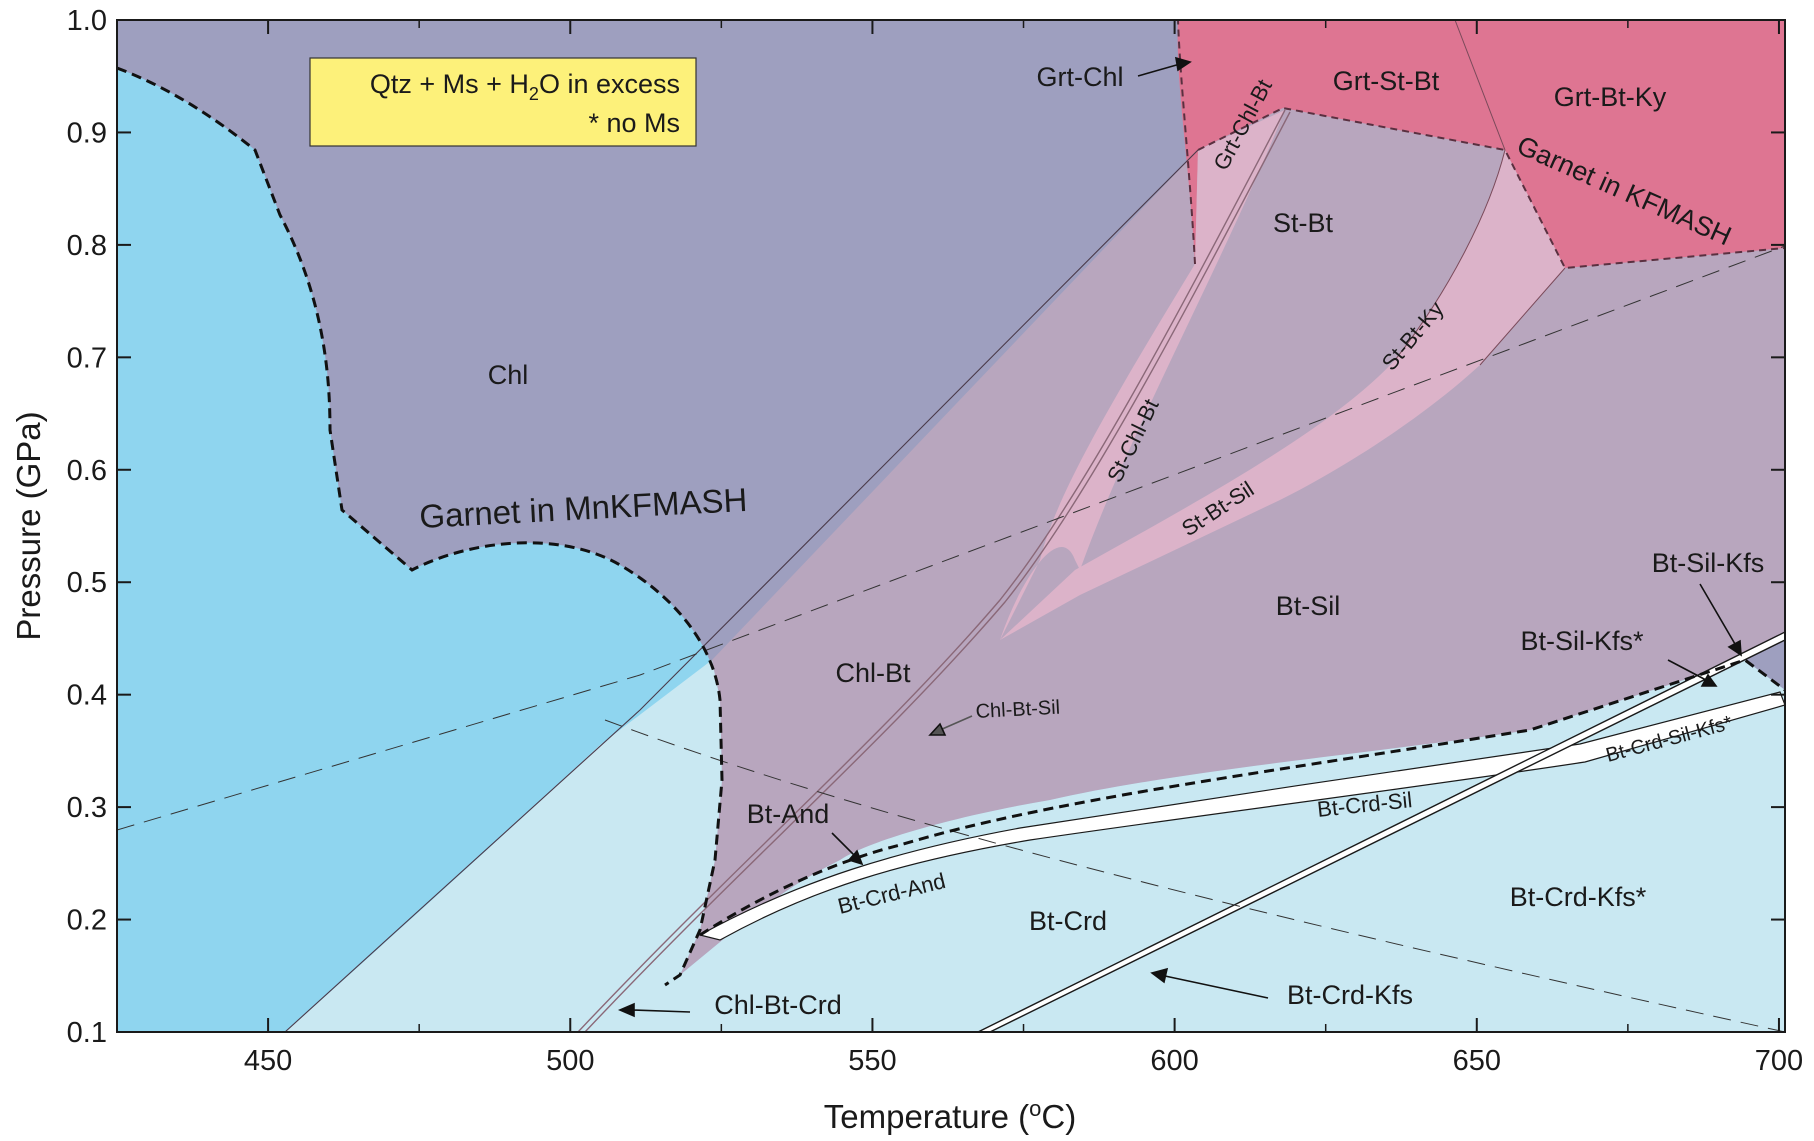 This screenshot has width=1814, height=1141. What do you see at coordinates (1241, 816) in the screenshot?
I see `bt-crd-band` at bounding box center [1241, 816].